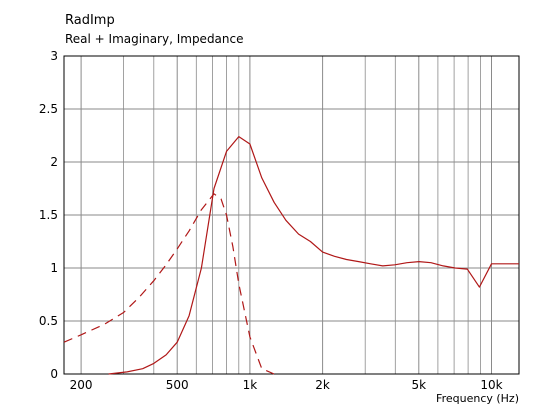  Describe the element at coordinates (491, 385) in the screenshot. I see `x-tick-label: 10k` at that location.